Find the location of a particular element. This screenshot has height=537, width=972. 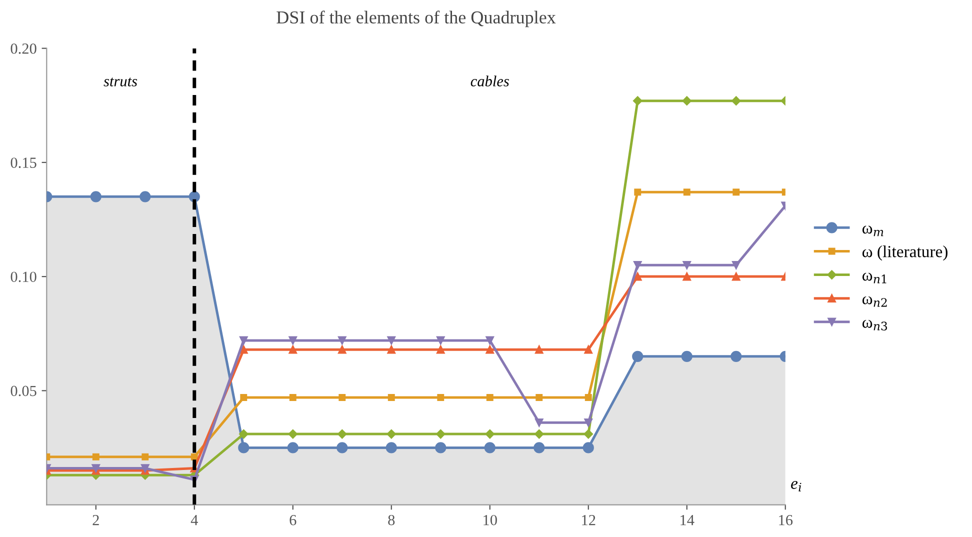

x-tick-label: 6 is located at coordinates (293, 520).